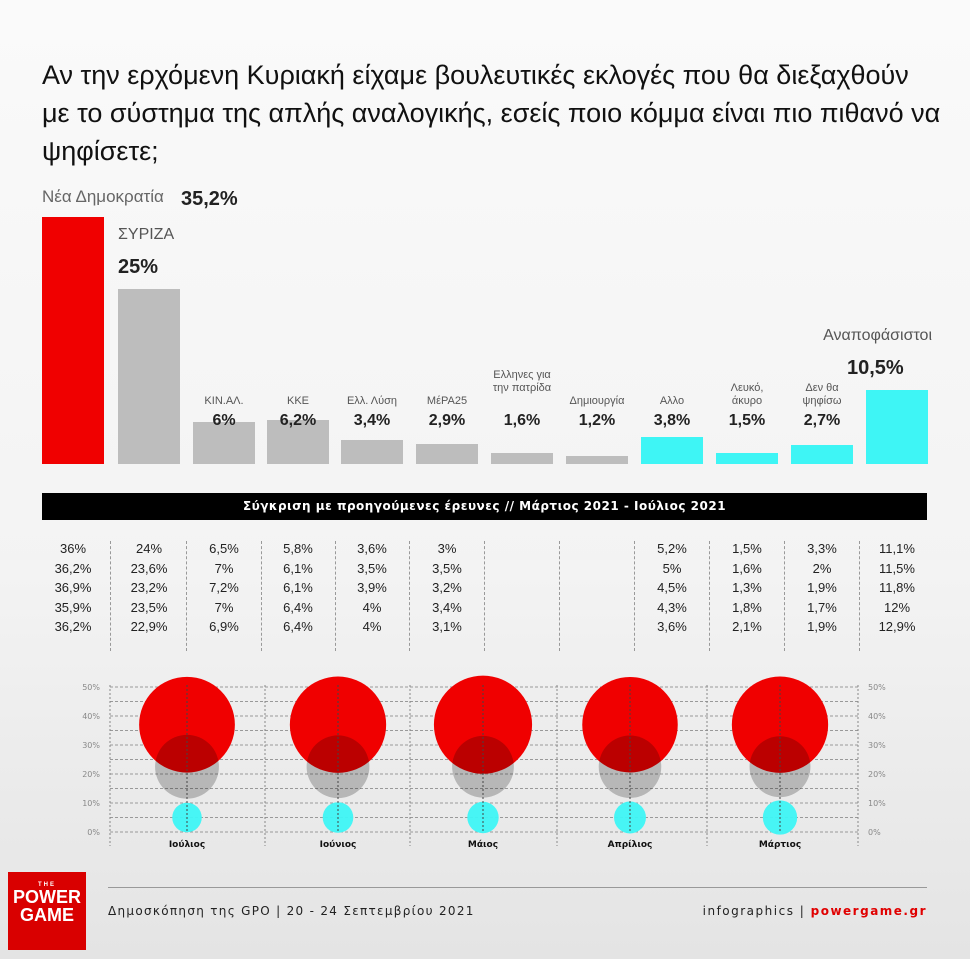 This screenshot has height=959, width=970. I want to click on bar-value: 6%, so click(224, 420).